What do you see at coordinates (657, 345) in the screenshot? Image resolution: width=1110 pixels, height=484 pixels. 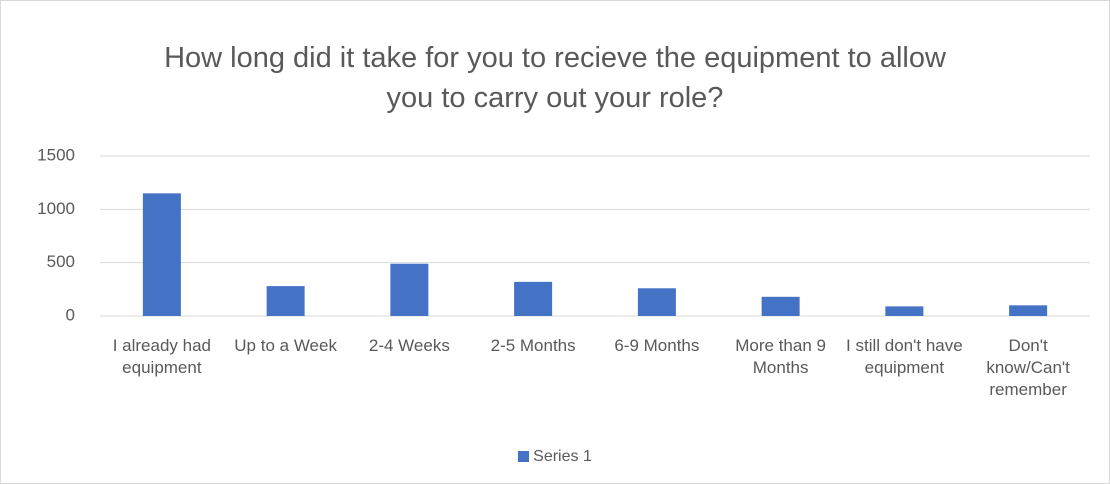 I see `x-tick-label: 6-9 Months` at bounding box center [657, 345].